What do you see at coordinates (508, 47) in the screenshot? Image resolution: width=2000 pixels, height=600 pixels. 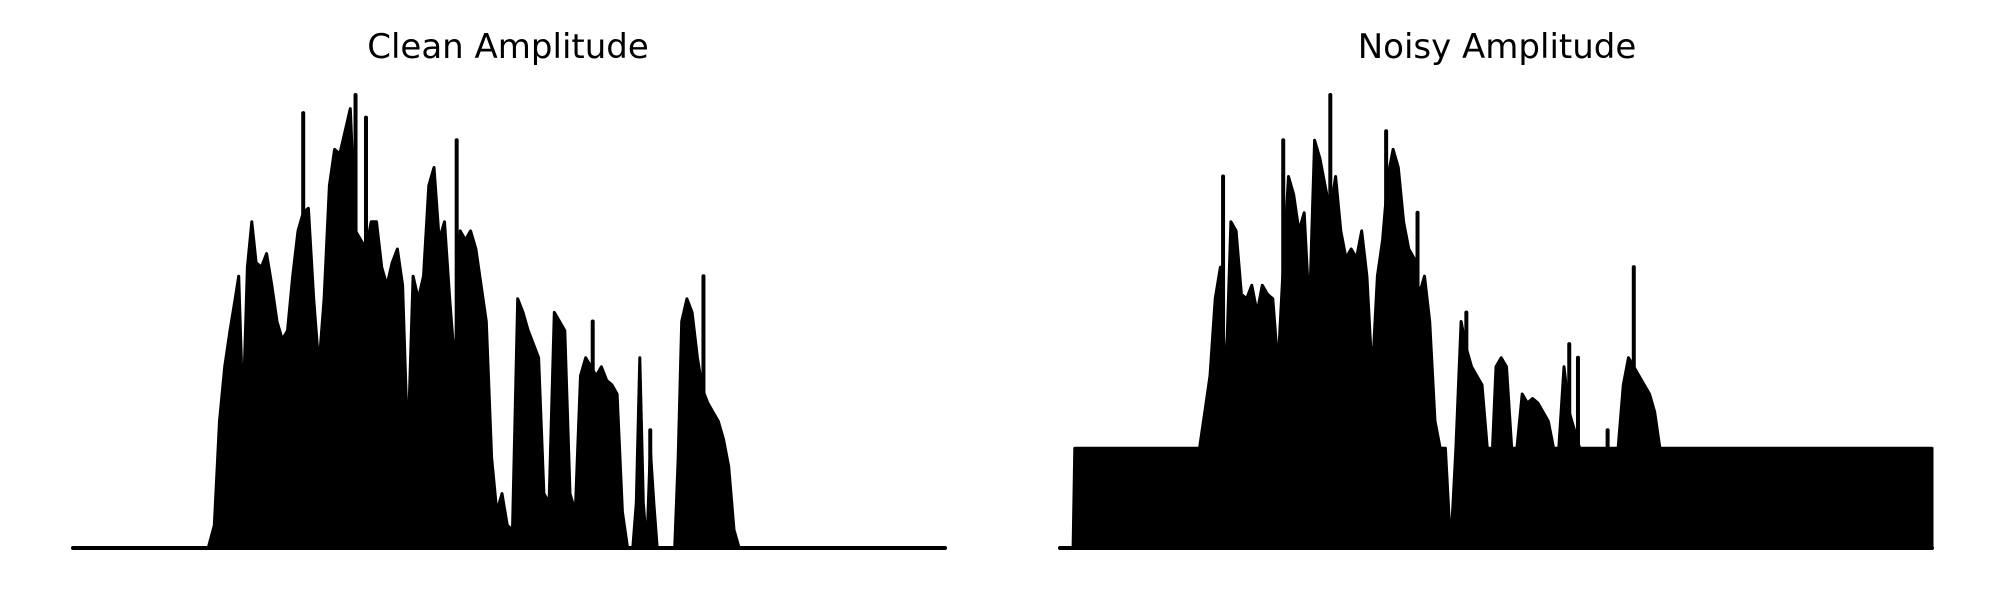 I see `clean-amplitude-title: Clean Amplitude` at bounding box center [508, 47].